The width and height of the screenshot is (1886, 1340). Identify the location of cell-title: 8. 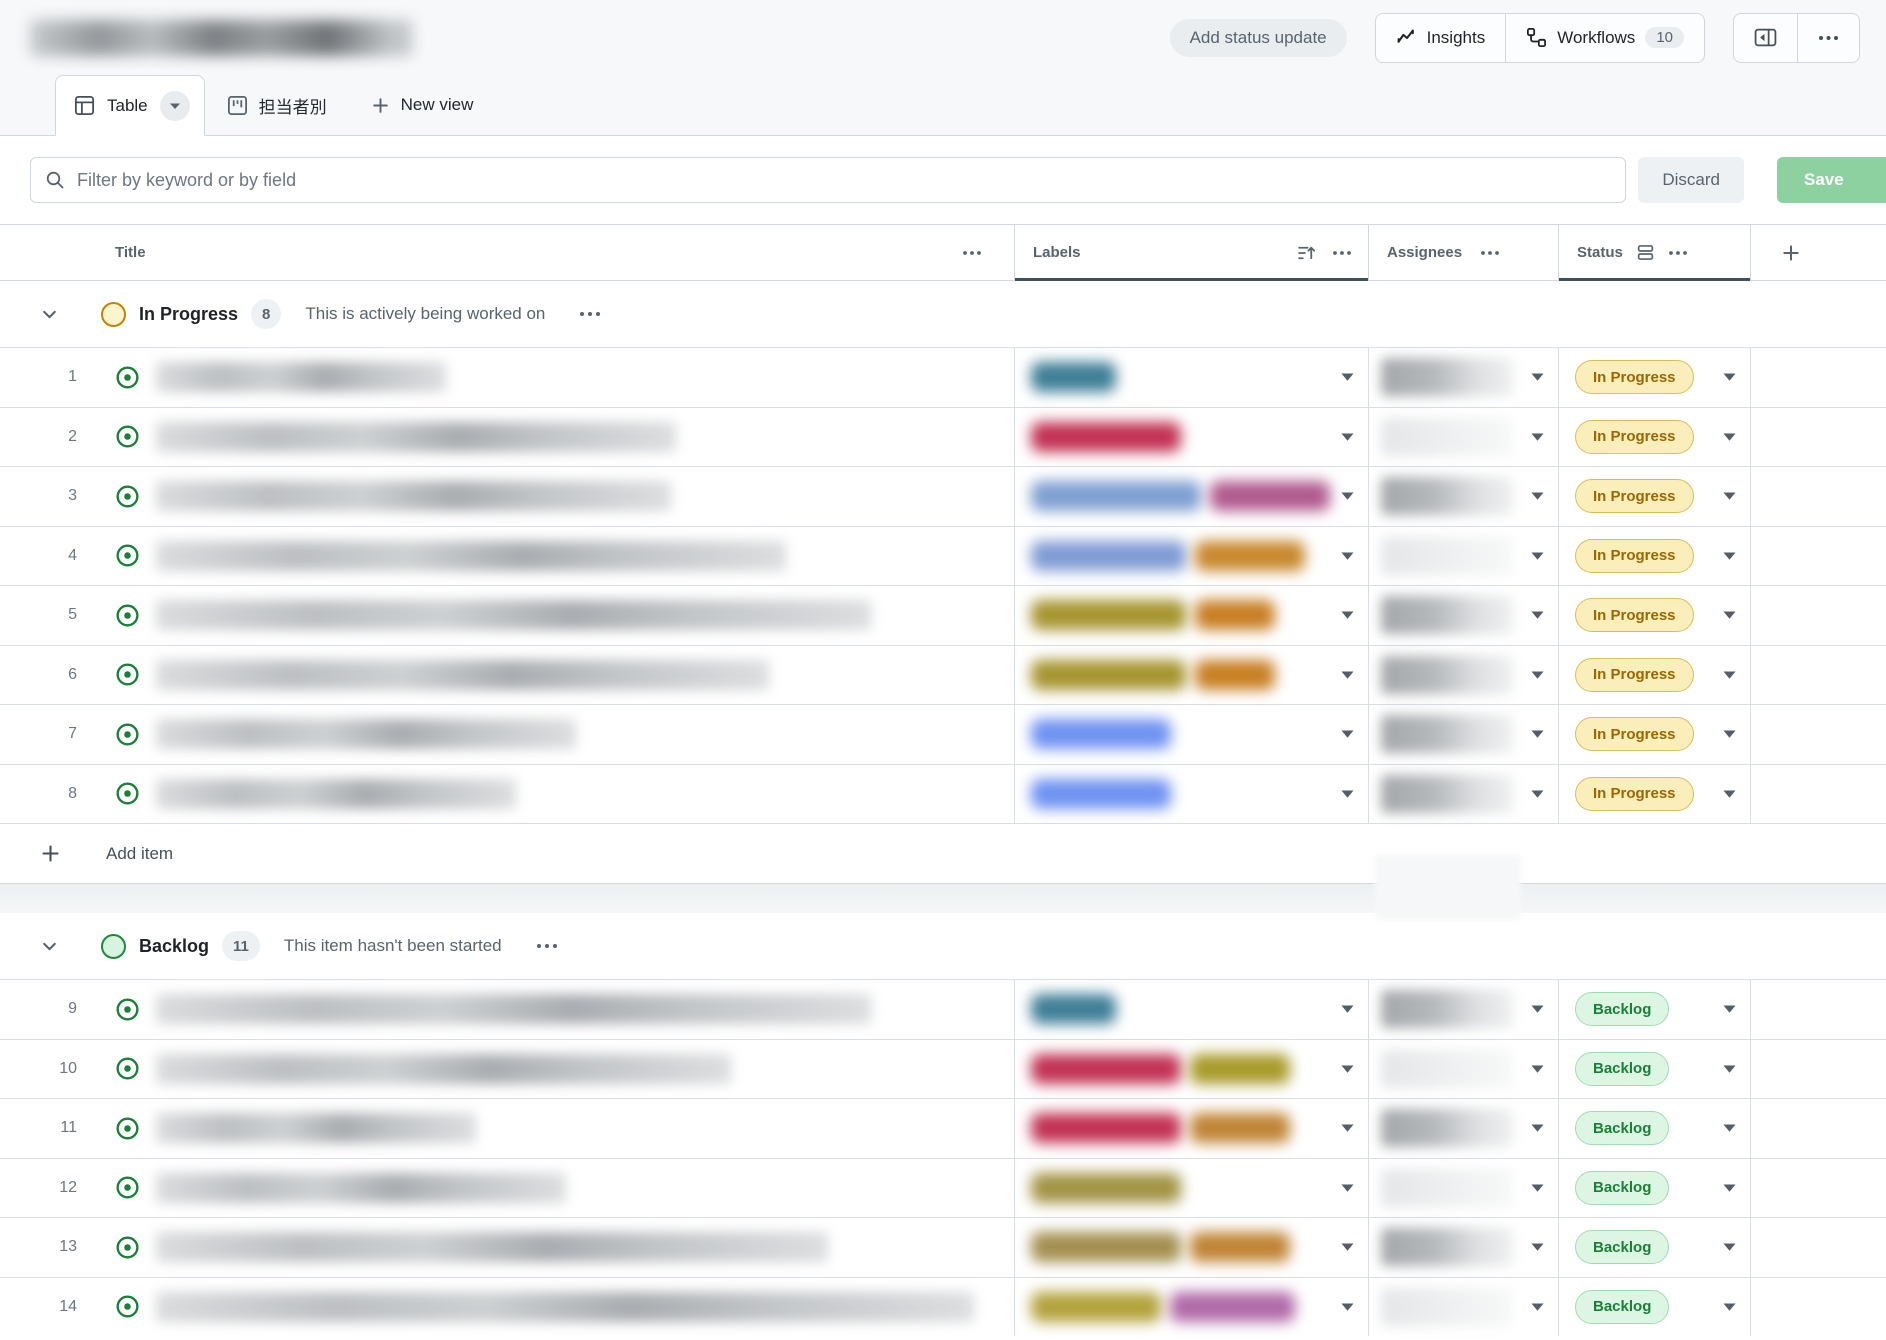
(507, 794).